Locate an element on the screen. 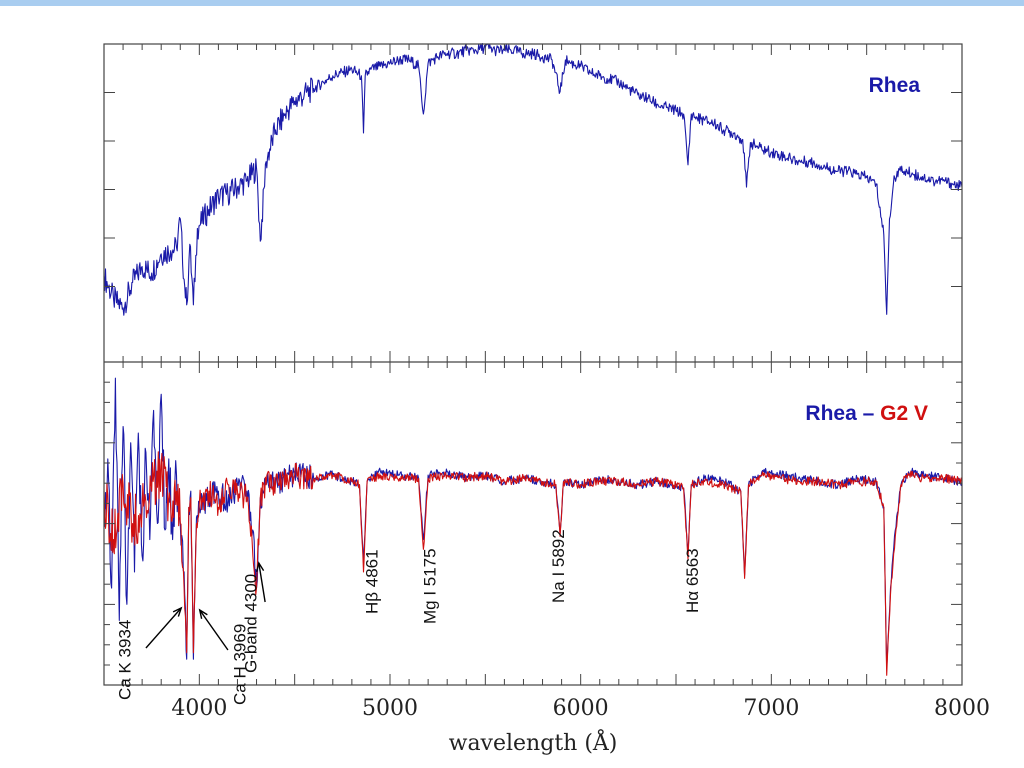 The image size is (1024, 768). x-tick-label: 5000 is located at coordinates (390, 708).